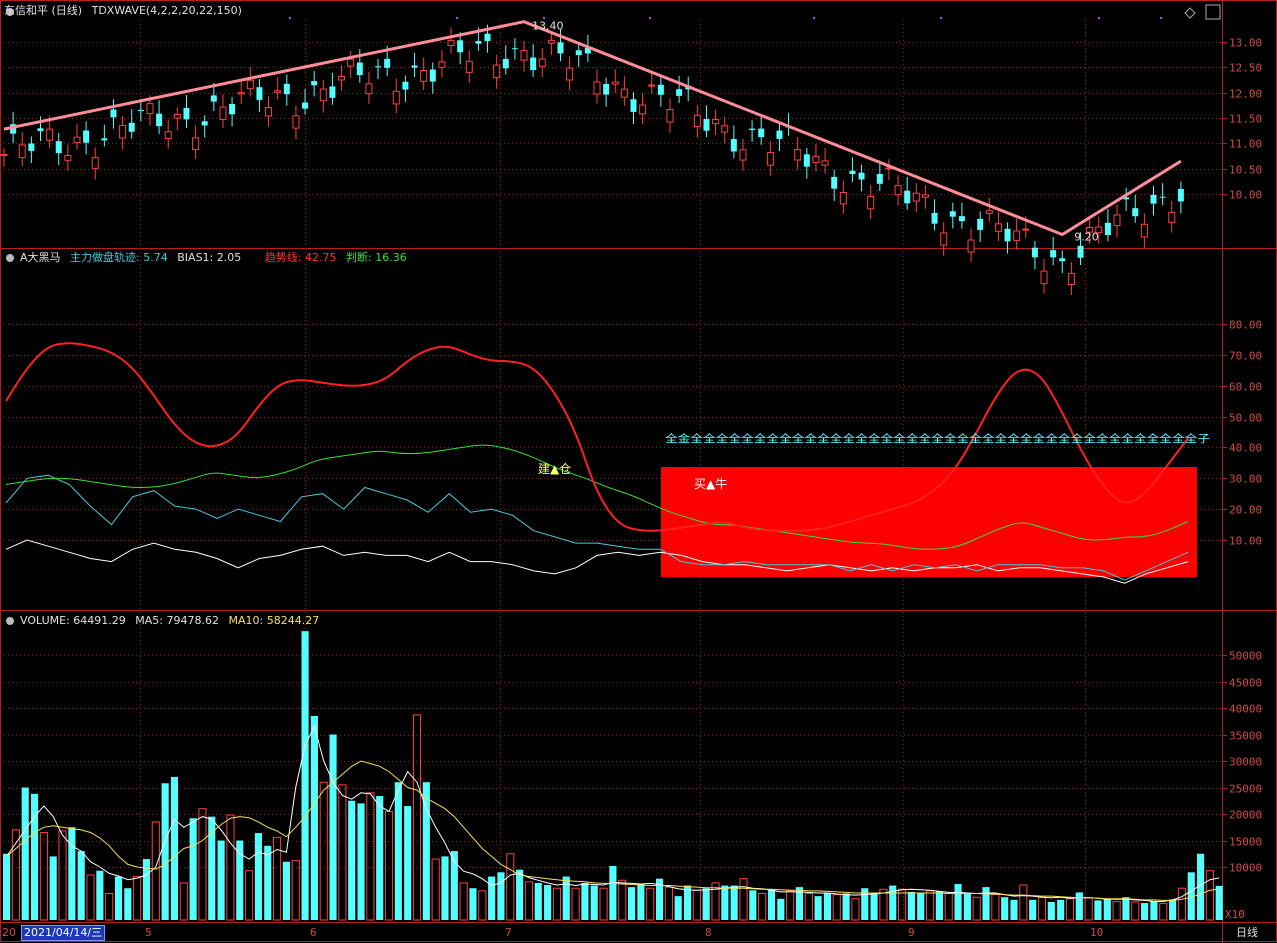 The width and height of the screenshot is (1277, 943). I want to click on bias1-line, so click(597, 561).